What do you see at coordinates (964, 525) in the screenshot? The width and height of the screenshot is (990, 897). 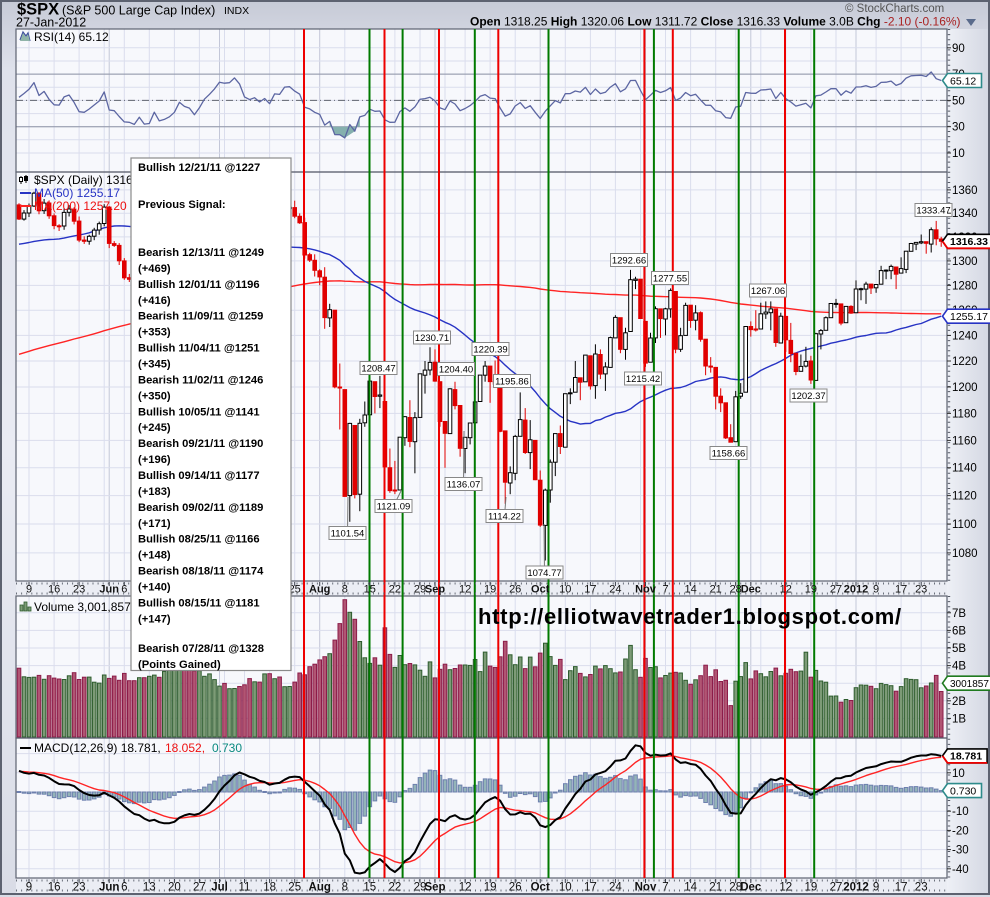 I see `svg-text: 1100` at bounding box center [964, 525].